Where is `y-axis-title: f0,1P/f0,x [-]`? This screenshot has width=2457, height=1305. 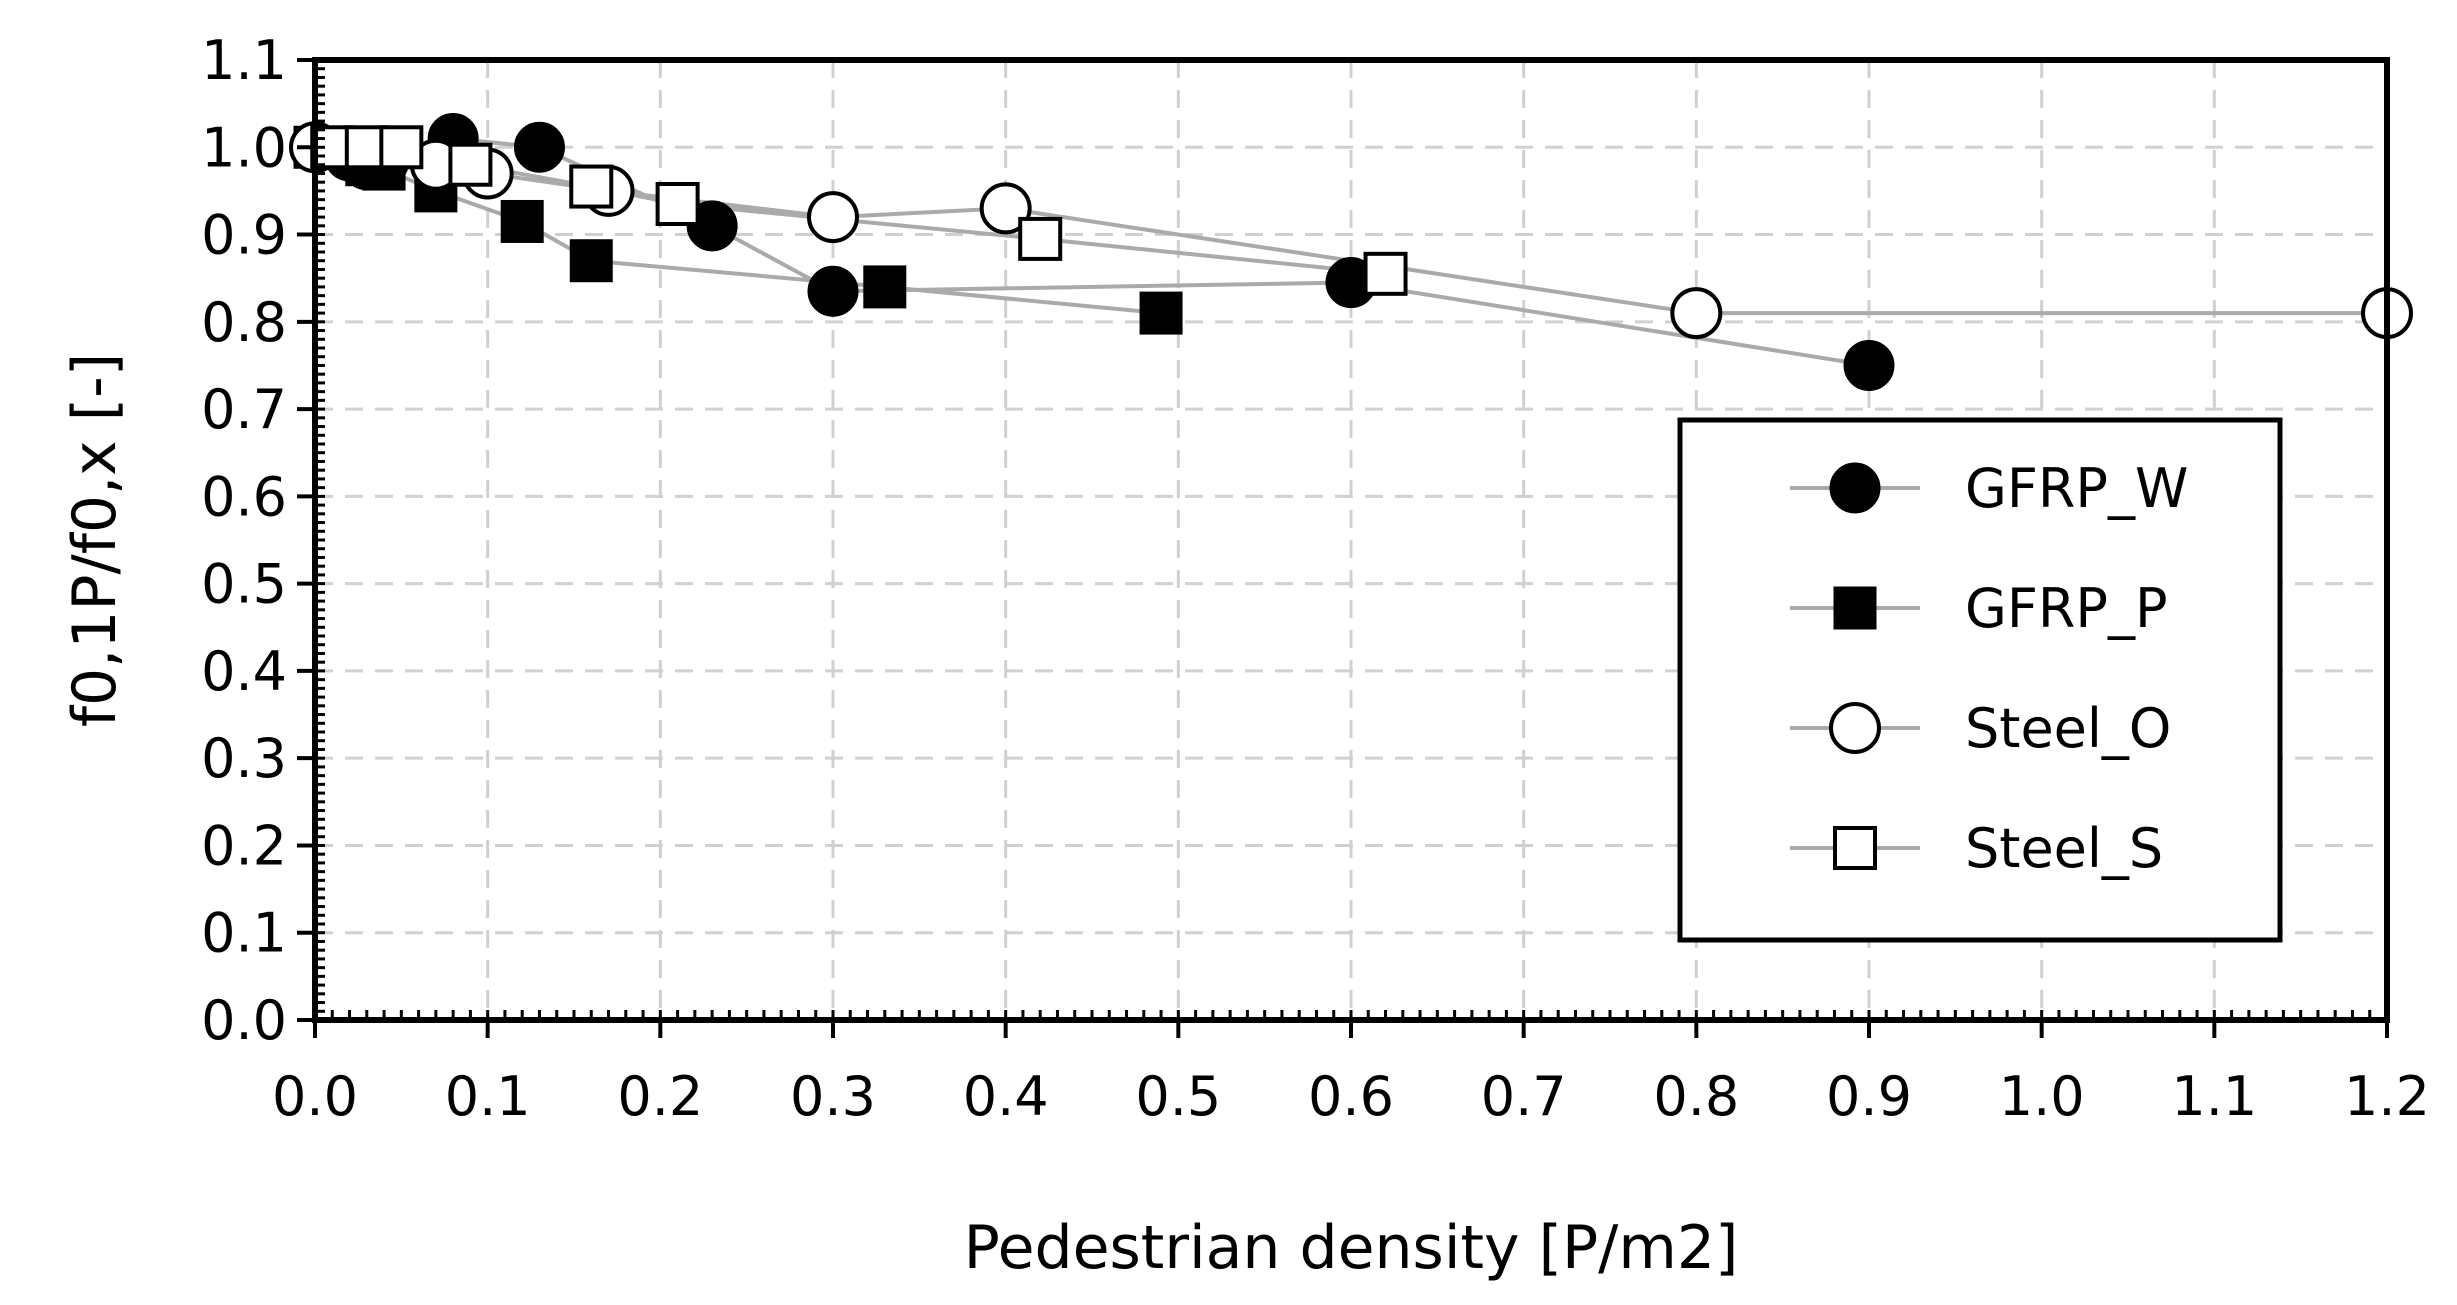
y-axis-title: f0,1P/f0,x [-] is located at coordinates (95, 540).